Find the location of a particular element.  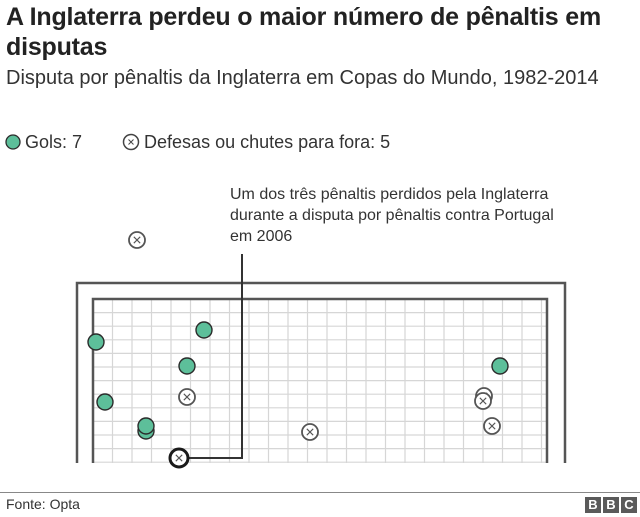

highlighted-missed-marker is located at coordinates (179, 458).